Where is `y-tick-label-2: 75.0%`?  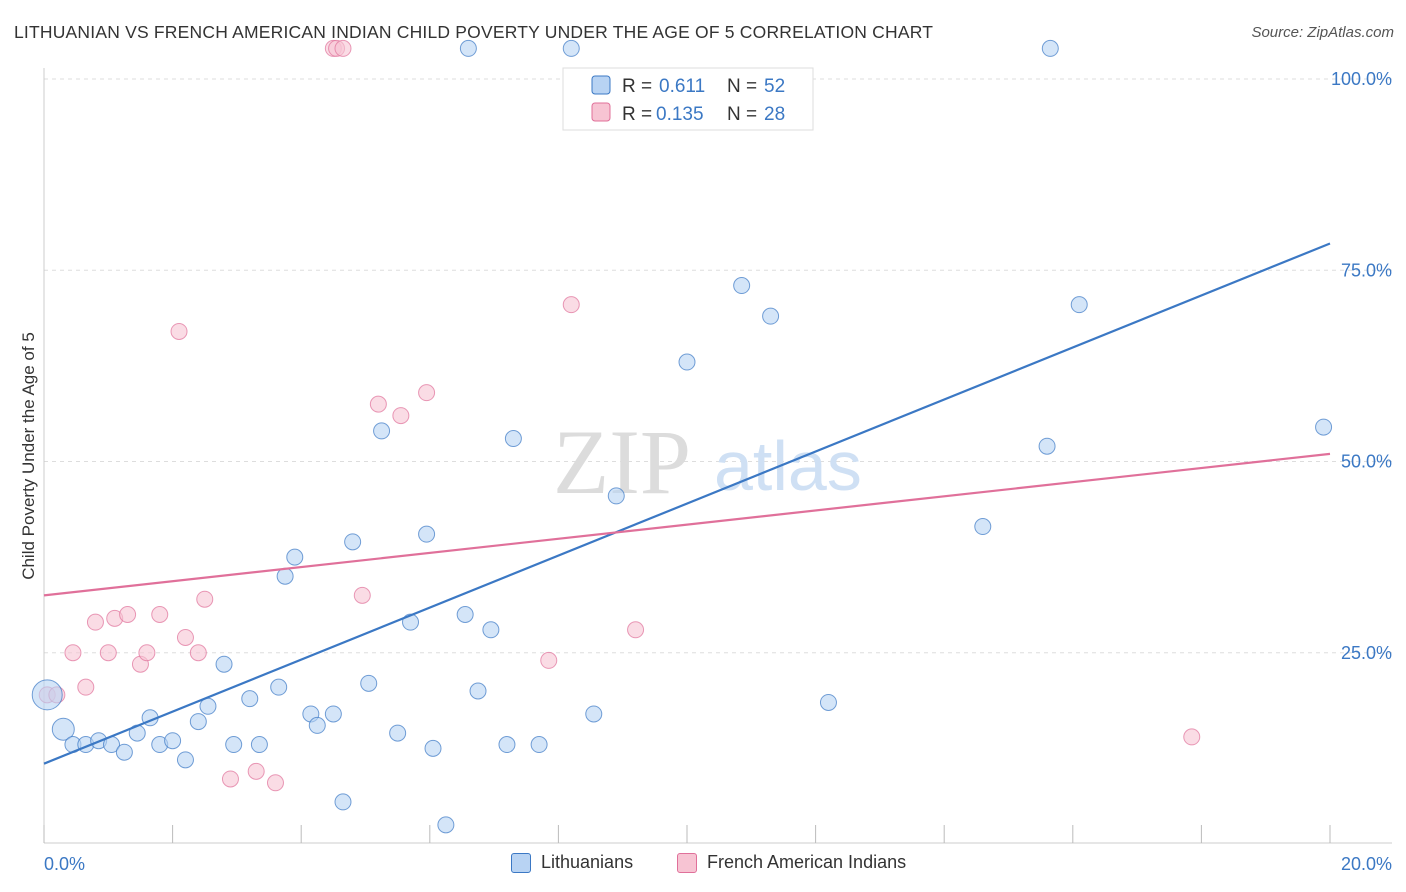
y-tick-label-2: 75.0% is located at coordinates (1366, 270).